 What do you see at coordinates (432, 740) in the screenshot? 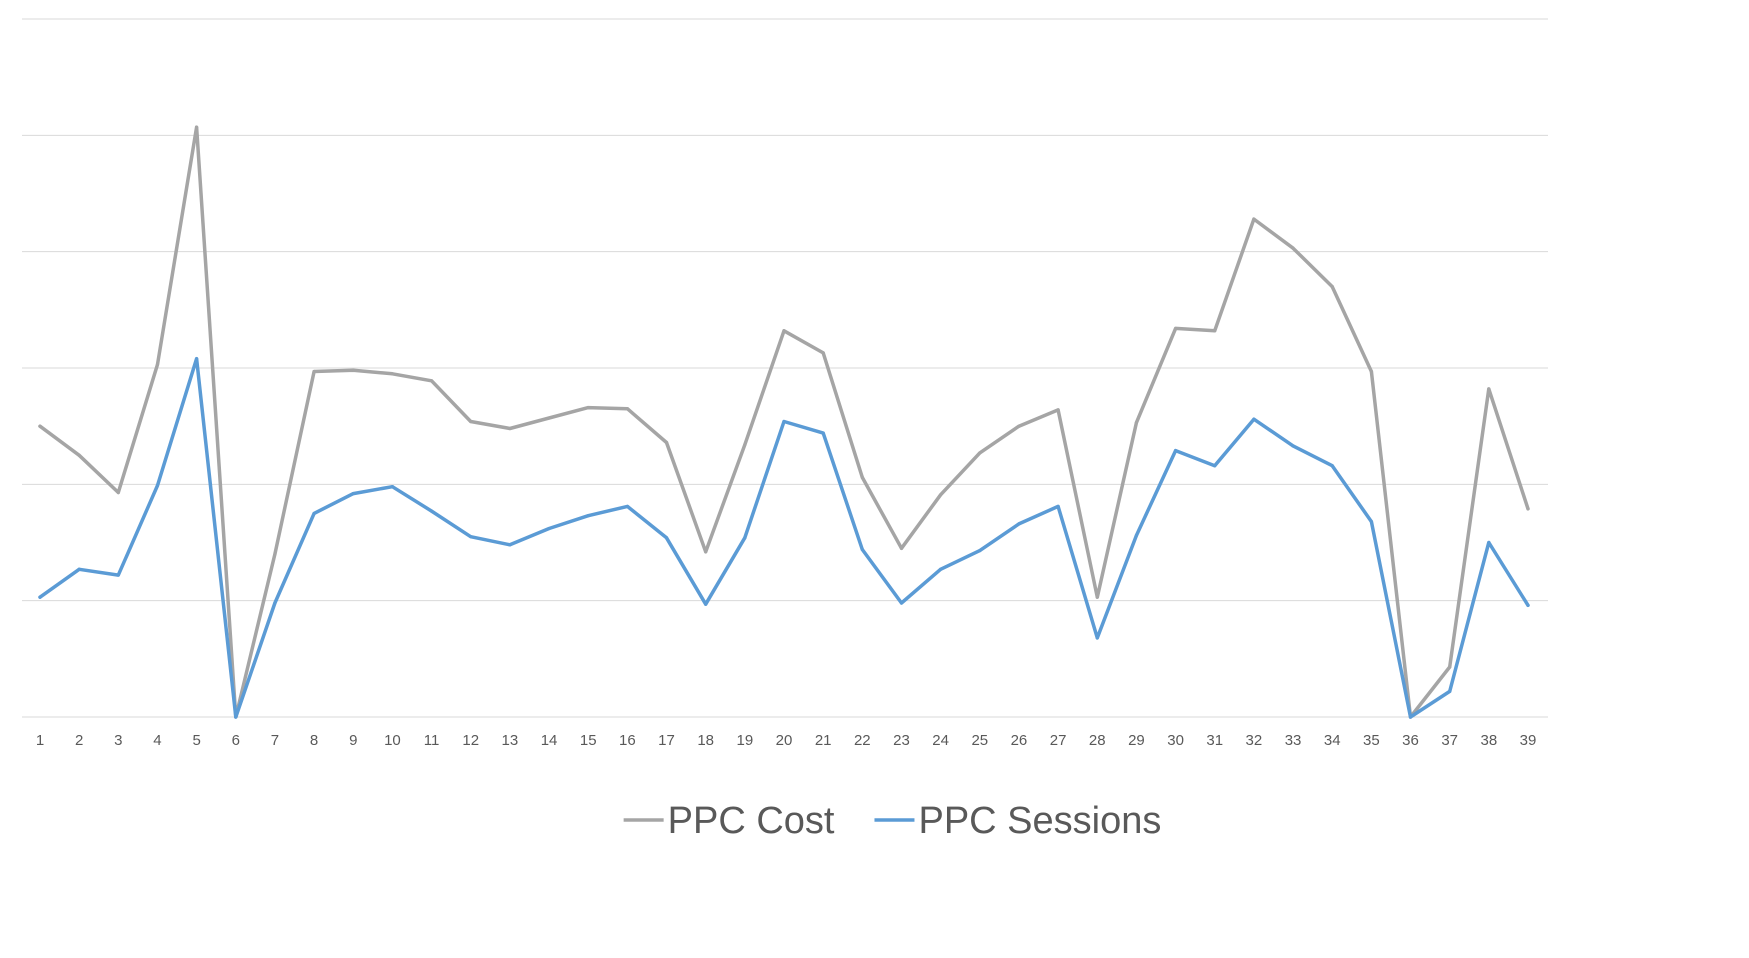
I see `x-tick-label: 11` at bounding box center [432, 740].